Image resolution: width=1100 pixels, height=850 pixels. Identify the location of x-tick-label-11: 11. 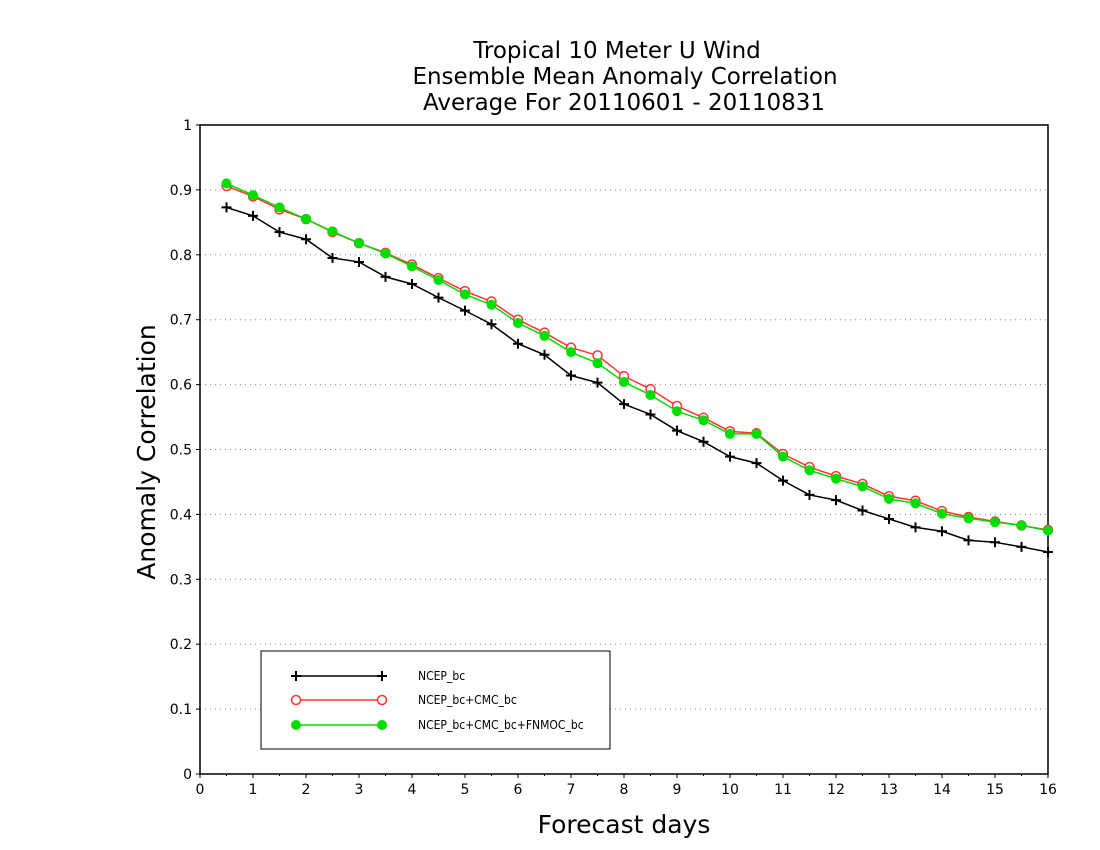
(783, 790).